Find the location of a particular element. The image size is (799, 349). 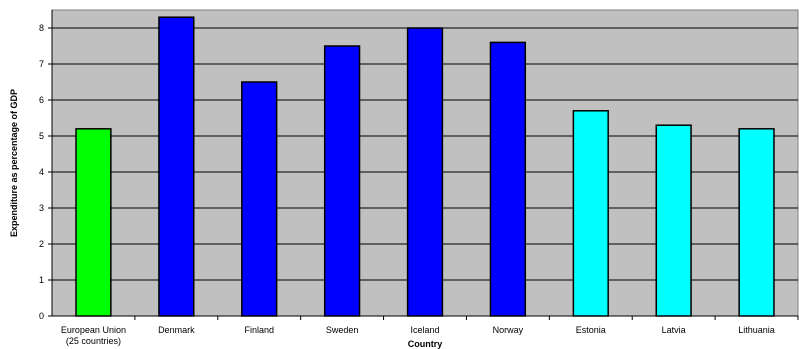

x-axis-title: Country is located at coordinates (425, 344).